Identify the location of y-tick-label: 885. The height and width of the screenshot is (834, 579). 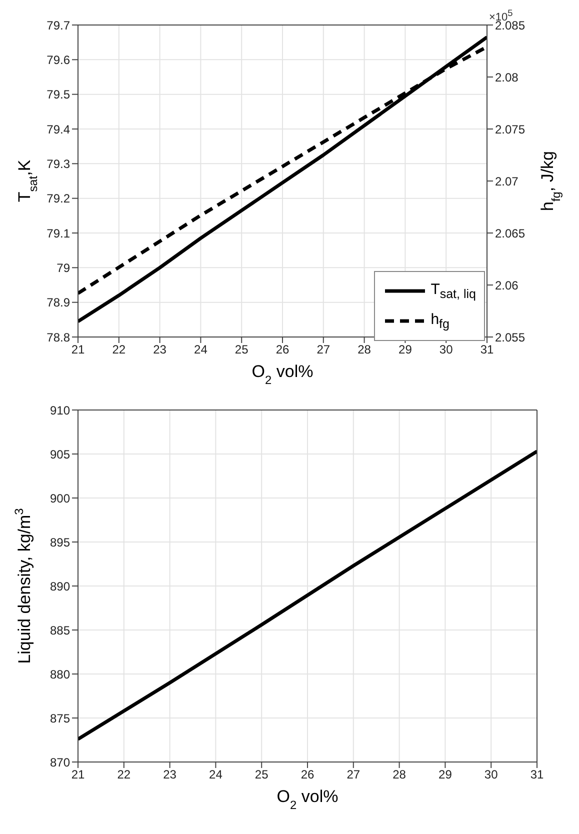
(60, 630).